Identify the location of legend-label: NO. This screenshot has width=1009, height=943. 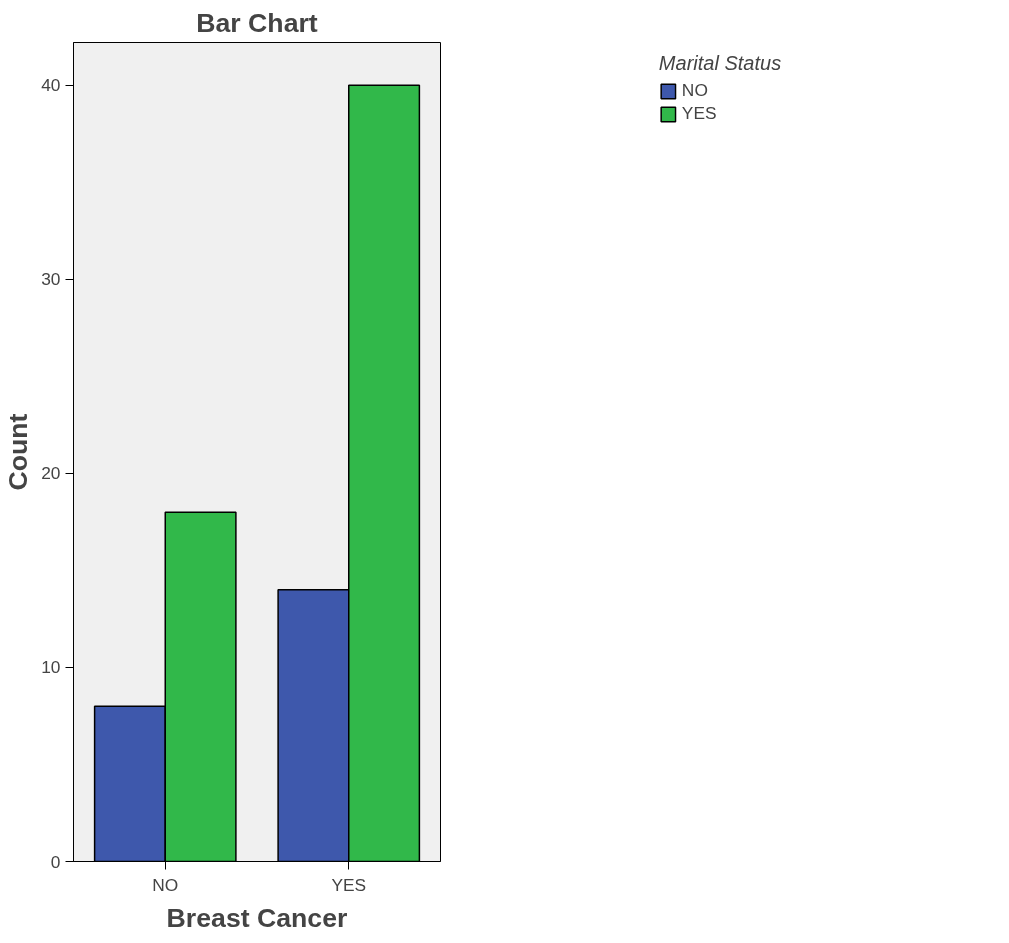
(694, 90).